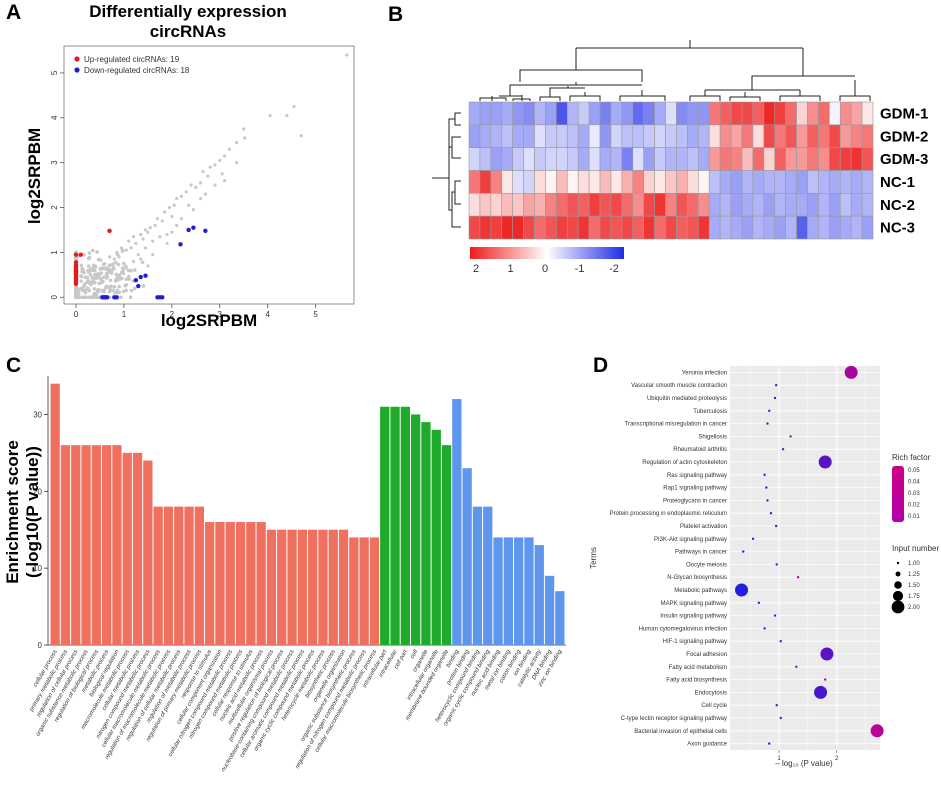 Image resolution: width=941 pixels, height=809 pixels. What do you see at coordinates (911, 457) in the screenshot?
I see `legend-rich-title: Rich factor` at bounding box center [911, 457].